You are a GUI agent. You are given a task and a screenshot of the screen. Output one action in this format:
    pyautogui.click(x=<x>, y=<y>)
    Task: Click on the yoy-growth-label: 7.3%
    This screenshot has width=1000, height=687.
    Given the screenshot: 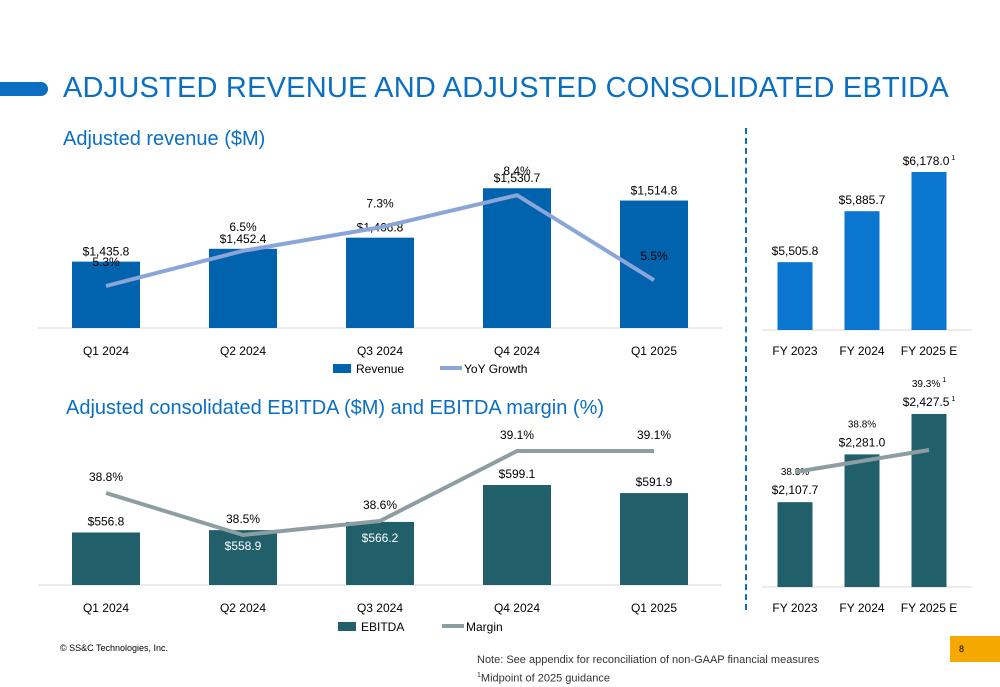 What is the action you would take?
    pyautogui.click(x=380, y=203)
    